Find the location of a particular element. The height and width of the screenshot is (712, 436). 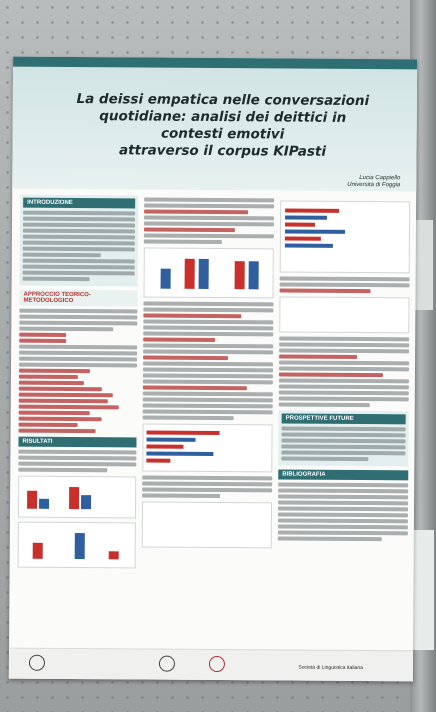

university-logo-icon is located at coordinates (37, 662).